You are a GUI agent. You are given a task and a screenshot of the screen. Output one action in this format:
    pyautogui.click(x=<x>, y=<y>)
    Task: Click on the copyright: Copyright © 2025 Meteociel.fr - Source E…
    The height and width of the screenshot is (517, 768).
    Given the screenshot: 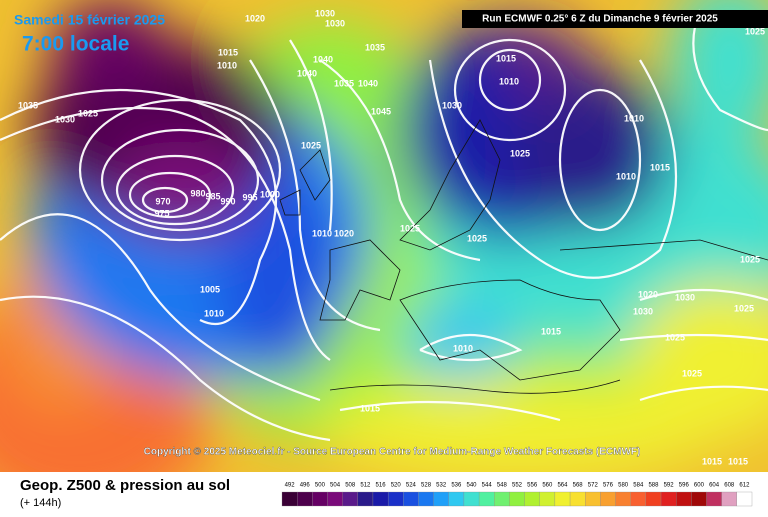 What is the action you would take?
    pyautogui.click(x=392, y=452)
    